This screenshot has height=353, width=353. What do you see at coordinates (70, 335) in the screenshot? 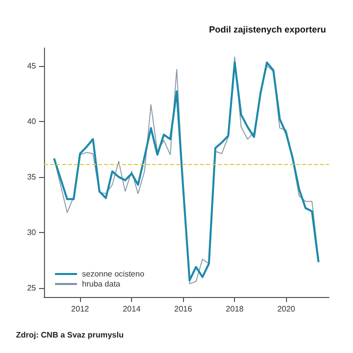
I see `text: Zdroj: CNB a Svaz prumyslu` at bounding box center [70, 335].